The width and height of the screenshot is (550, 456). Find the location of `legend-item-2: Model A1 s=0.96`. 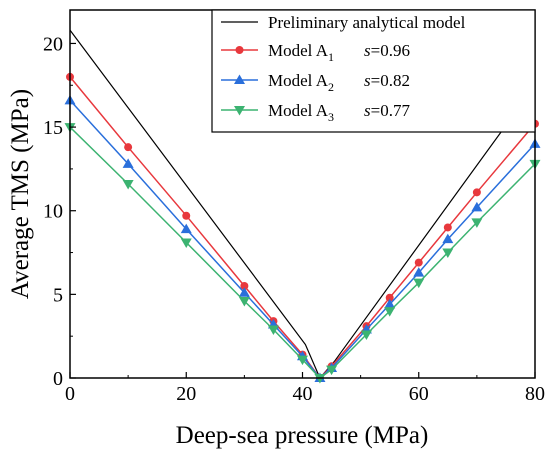

legend-item-2: Model A1 s=0.96 is located at coordinates (315, 52).